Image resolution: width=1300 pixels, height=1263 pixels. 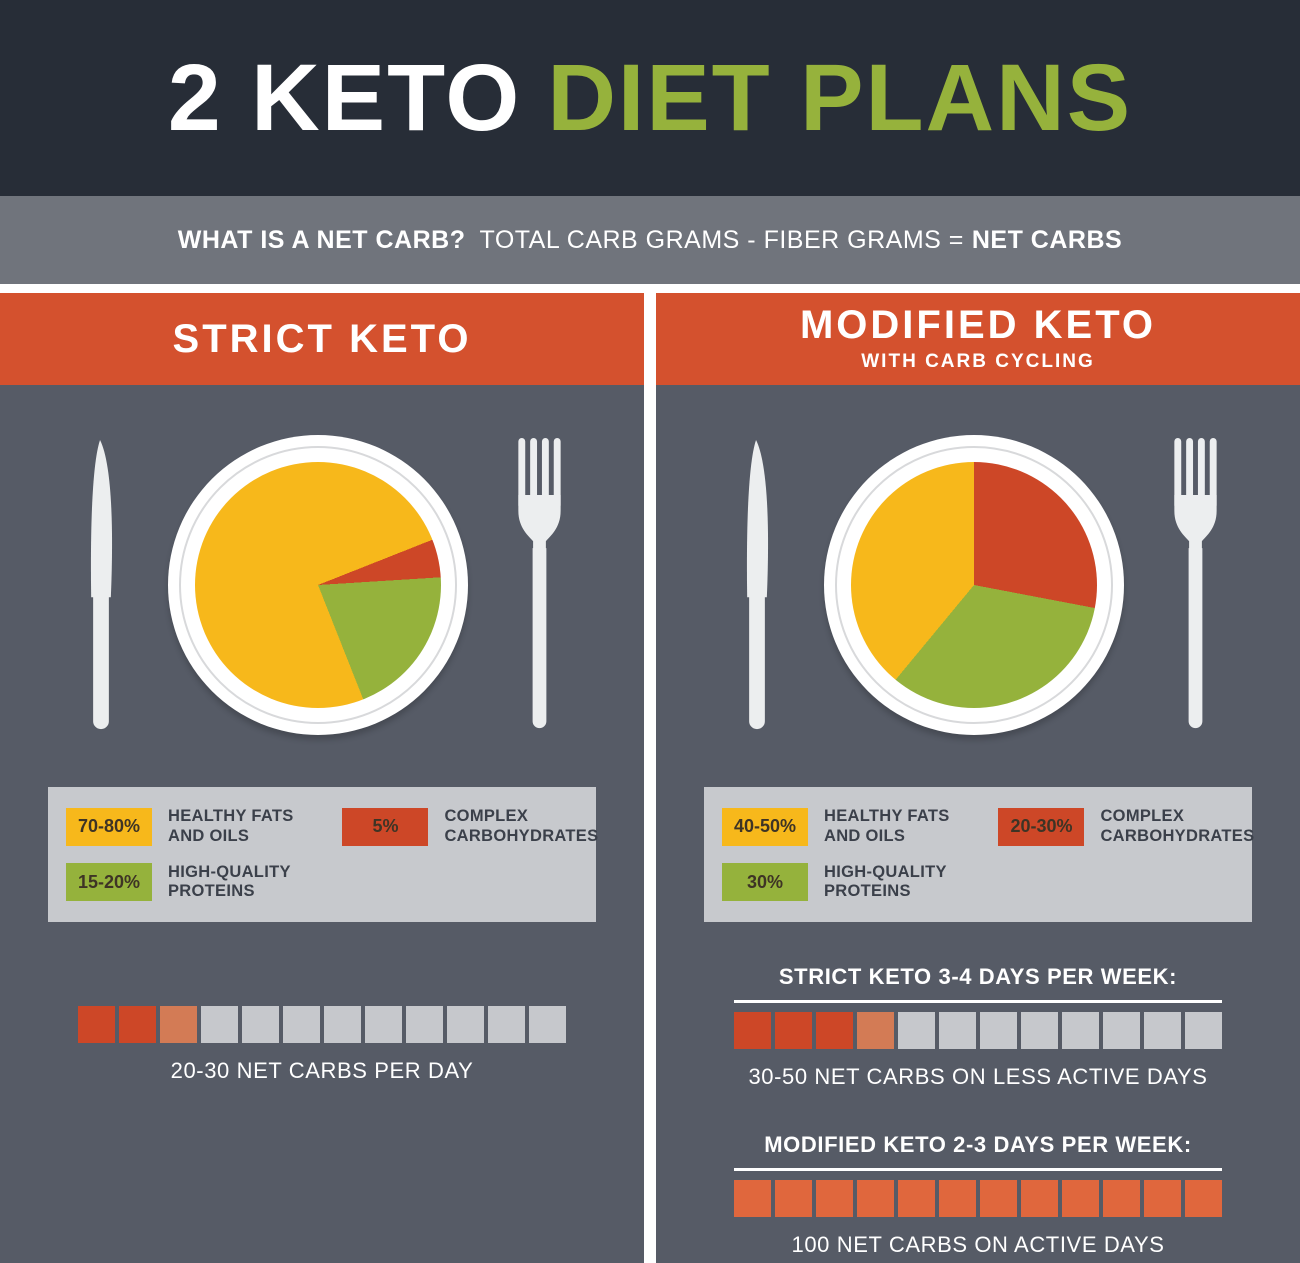 I want to click on legend-item-fats: 70-80% HEALTHY FATS AND OILS, so click(x=204, y=827).